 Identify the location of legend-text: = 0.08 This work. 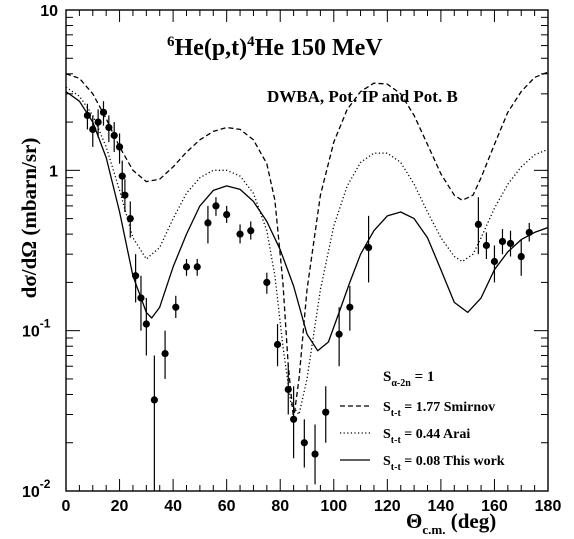
(453, 461).